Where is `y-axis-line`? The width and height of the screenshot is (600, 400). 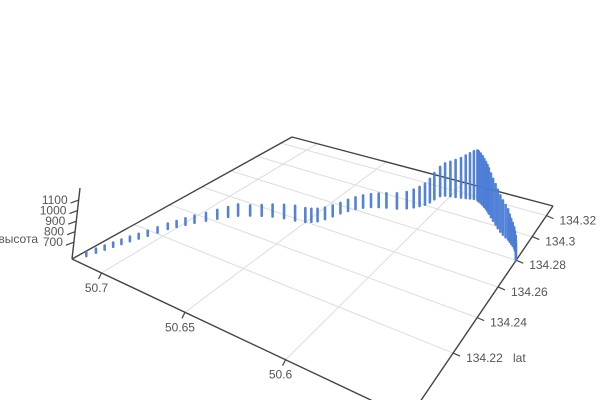 y-axis-line is located at coordinates (487, 302).